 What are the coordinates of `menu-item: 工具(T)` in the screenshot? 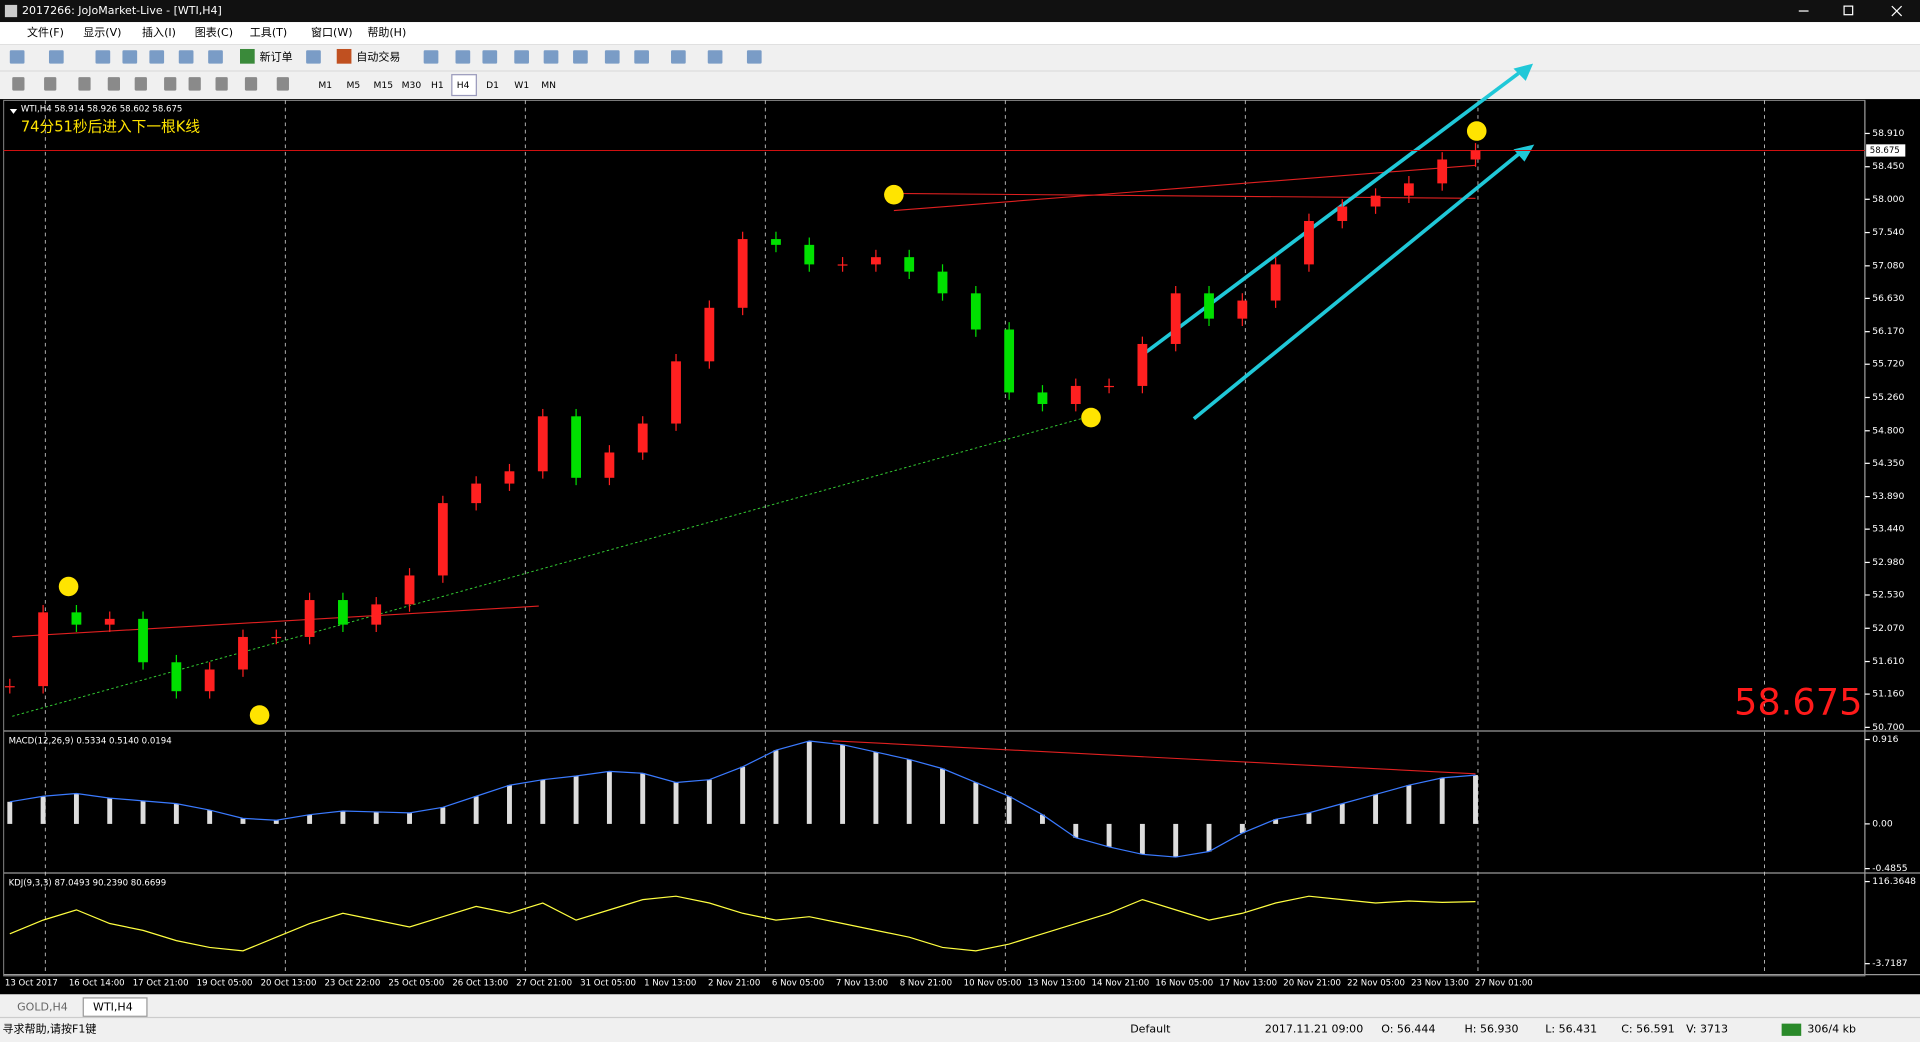 It's located at (268, 32).